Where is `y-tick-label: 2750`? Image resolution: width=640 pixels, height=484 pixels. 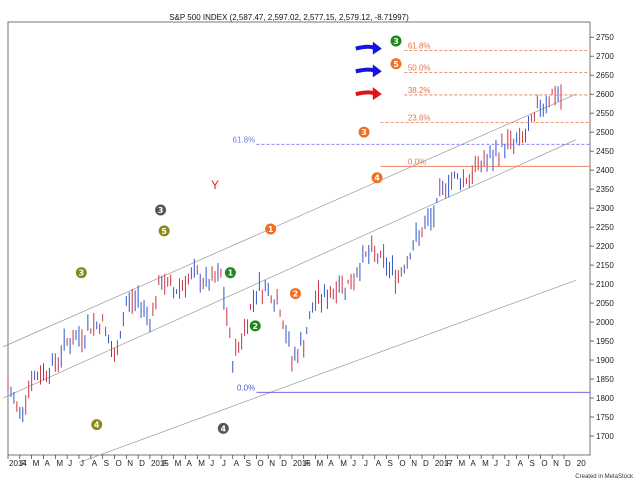 y-tick-label: 2750 is located at coordinates (605, 37).